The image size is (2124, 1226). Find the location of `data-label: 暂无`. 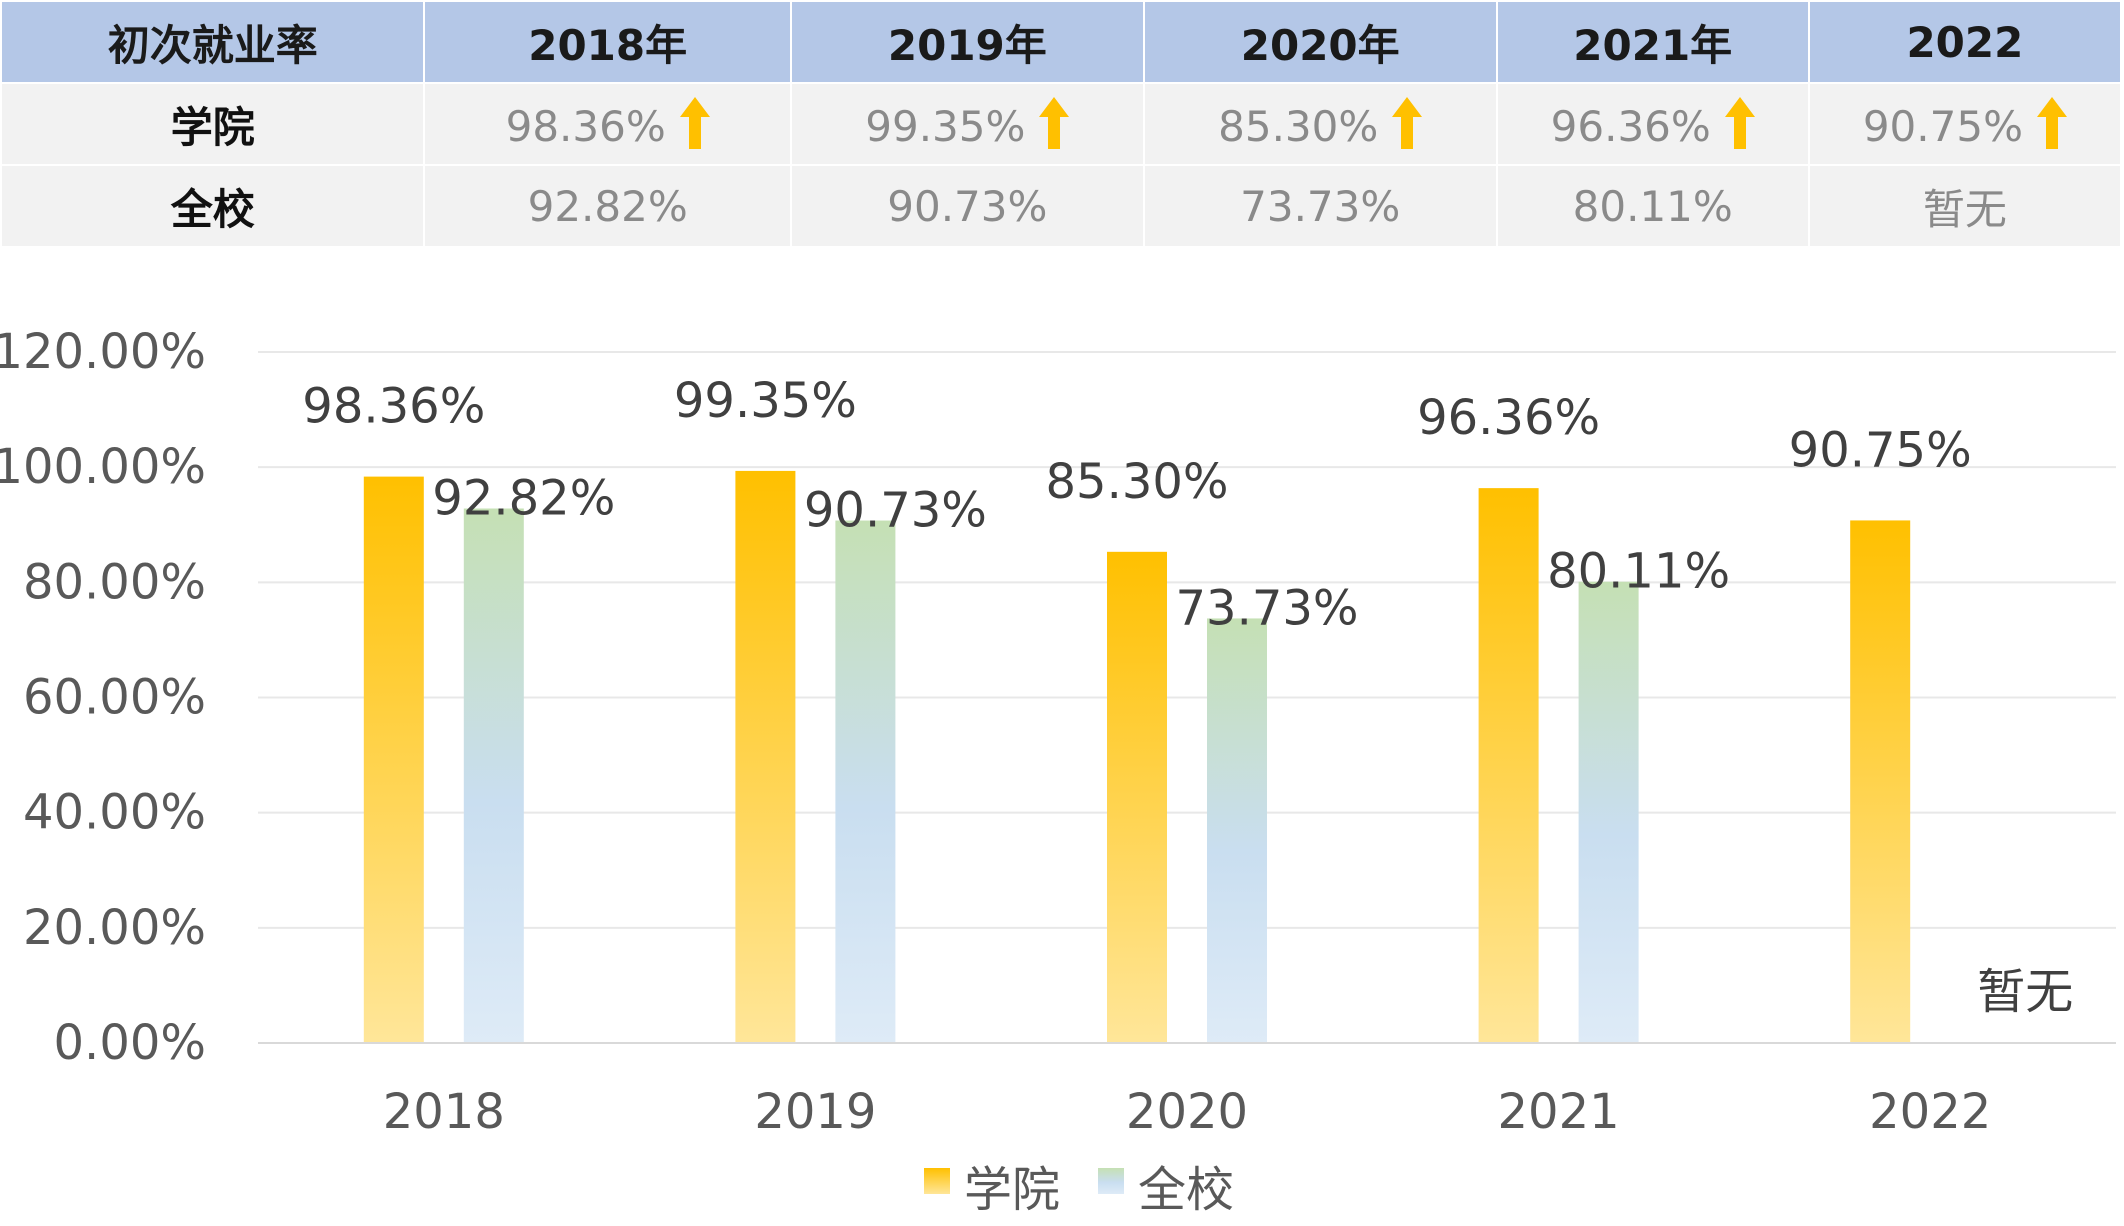

data-label: 暂无 is located at coordinates (2025, 992).